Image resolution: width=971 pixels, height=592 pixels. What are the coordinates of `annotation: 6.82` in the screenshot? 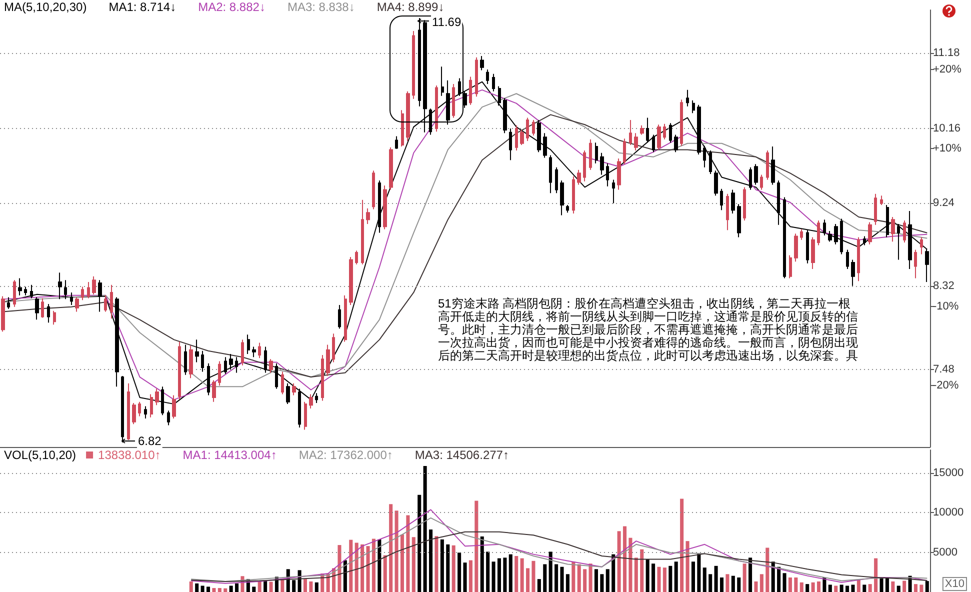 It's located at (150, 441).